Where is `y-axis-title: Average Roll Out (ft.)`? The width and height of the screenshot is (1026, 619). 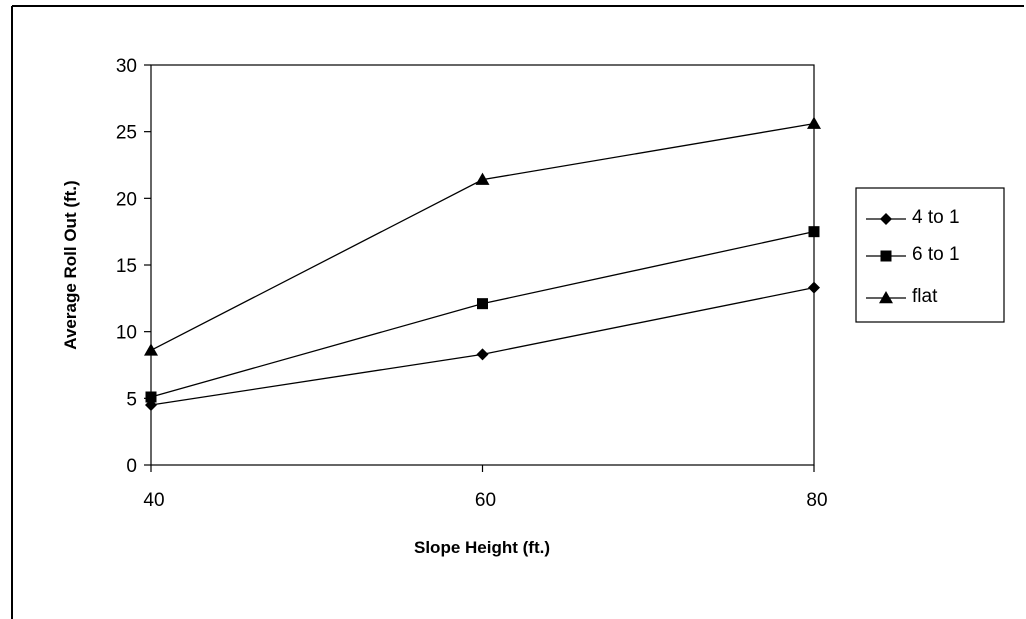
y-axis-title: Average Roll Out (ft.) is located at coordinates (70, 264).